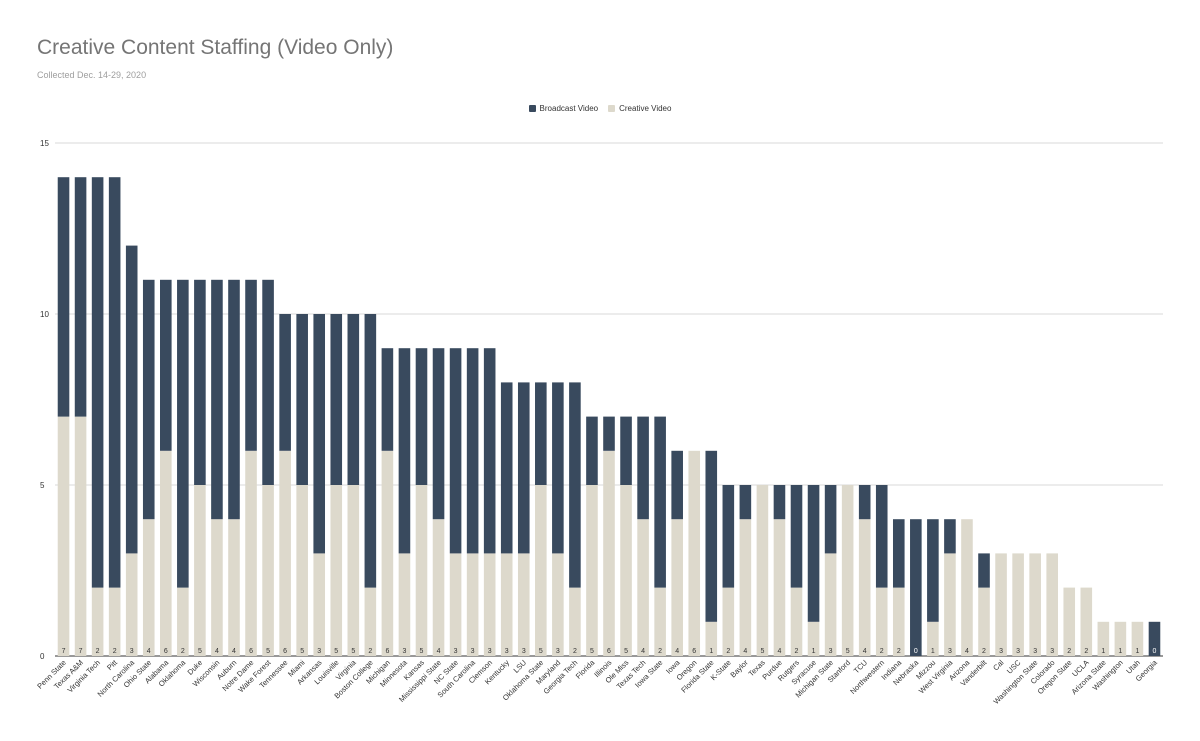 Image resolution: width=1200 pixels, height=741 pixels. Describe the element at coordinates (585, 668) in the screenshot. I see `category-label: Florida` at that location.